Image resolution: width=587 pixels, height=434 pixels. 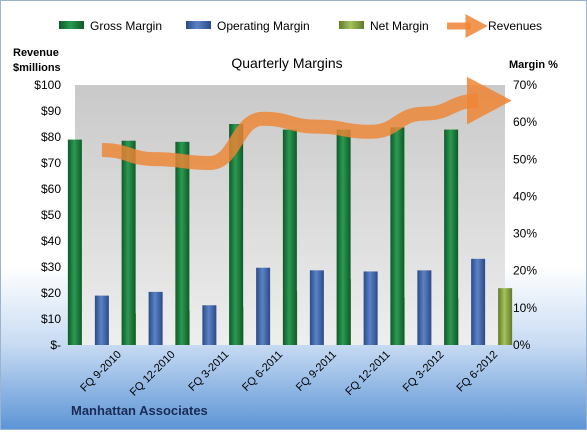 What do you see at coordinates (525, 122) in the screenshot?
I see `right-tick-label: 60%` at bounding box center [525, 122].